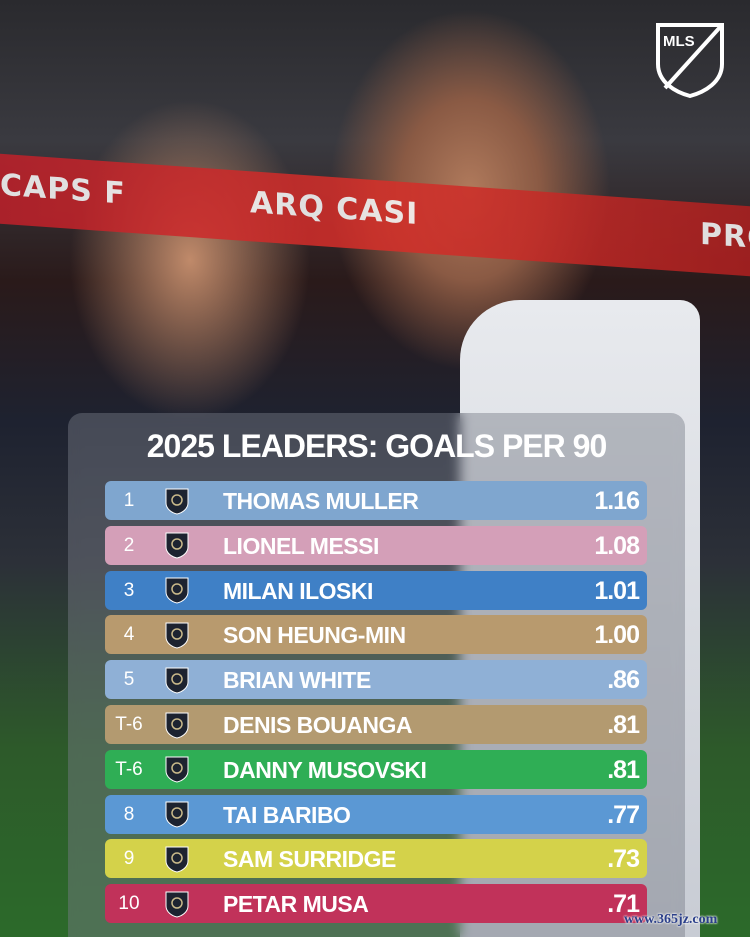 The height and width of the screenshot is (937, 750). I want to click on player-name: LIONEL MESSI, so click(301, 545).